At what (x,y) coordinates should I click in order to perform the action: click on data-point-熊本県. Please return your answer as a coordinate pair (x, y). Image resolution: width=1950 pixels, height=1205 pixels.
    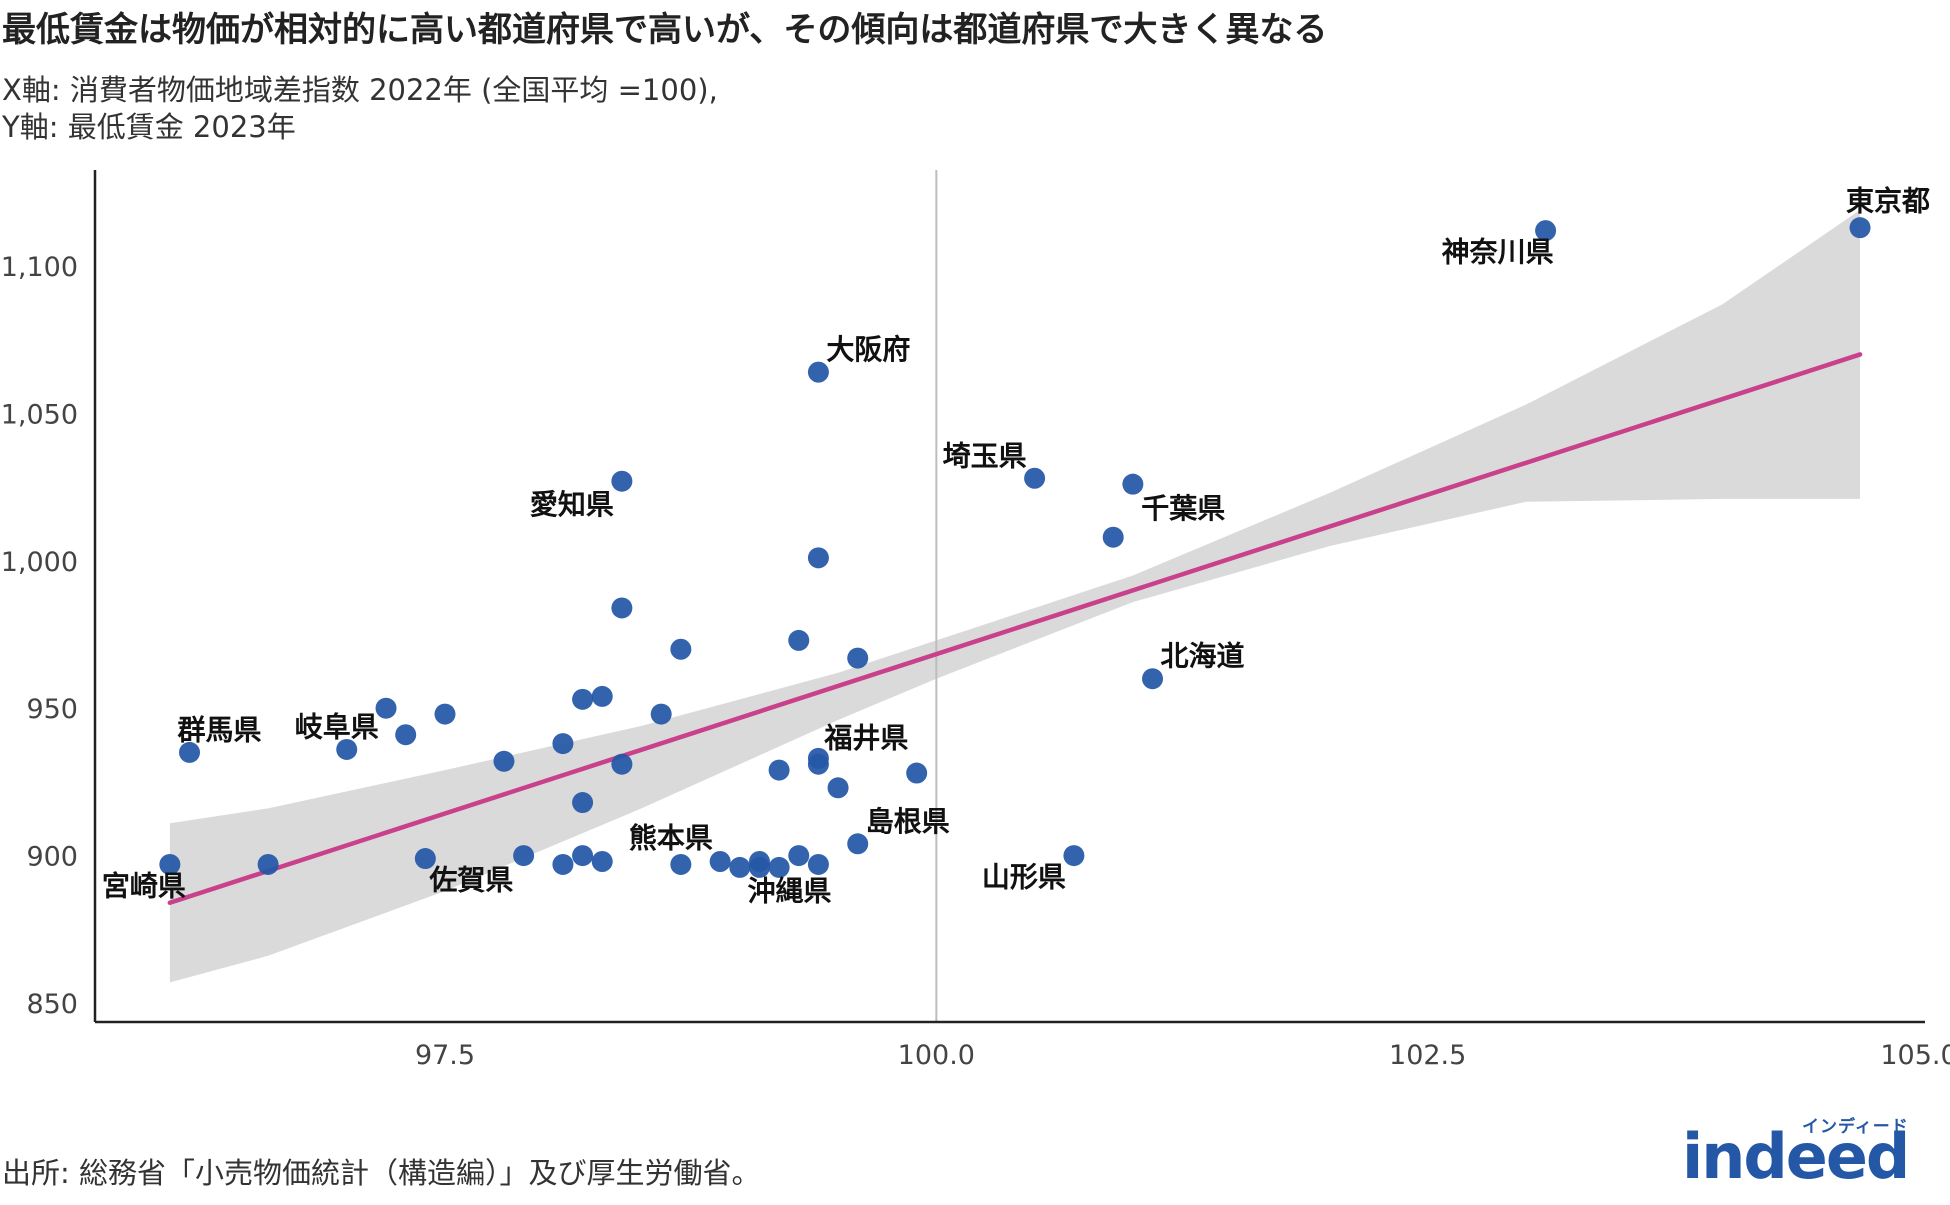
    Looking at the image, I should click on (681, 864).